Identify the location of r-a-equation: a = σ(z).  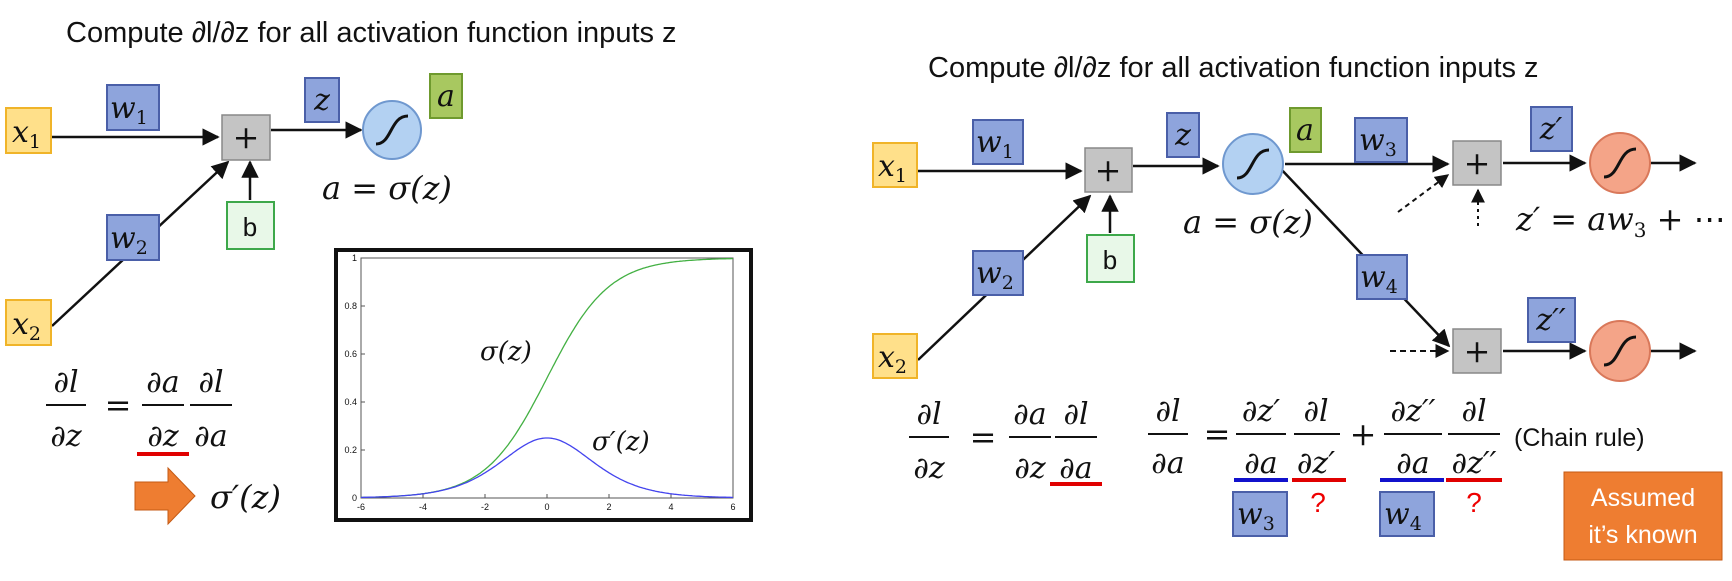
(1248, 222).